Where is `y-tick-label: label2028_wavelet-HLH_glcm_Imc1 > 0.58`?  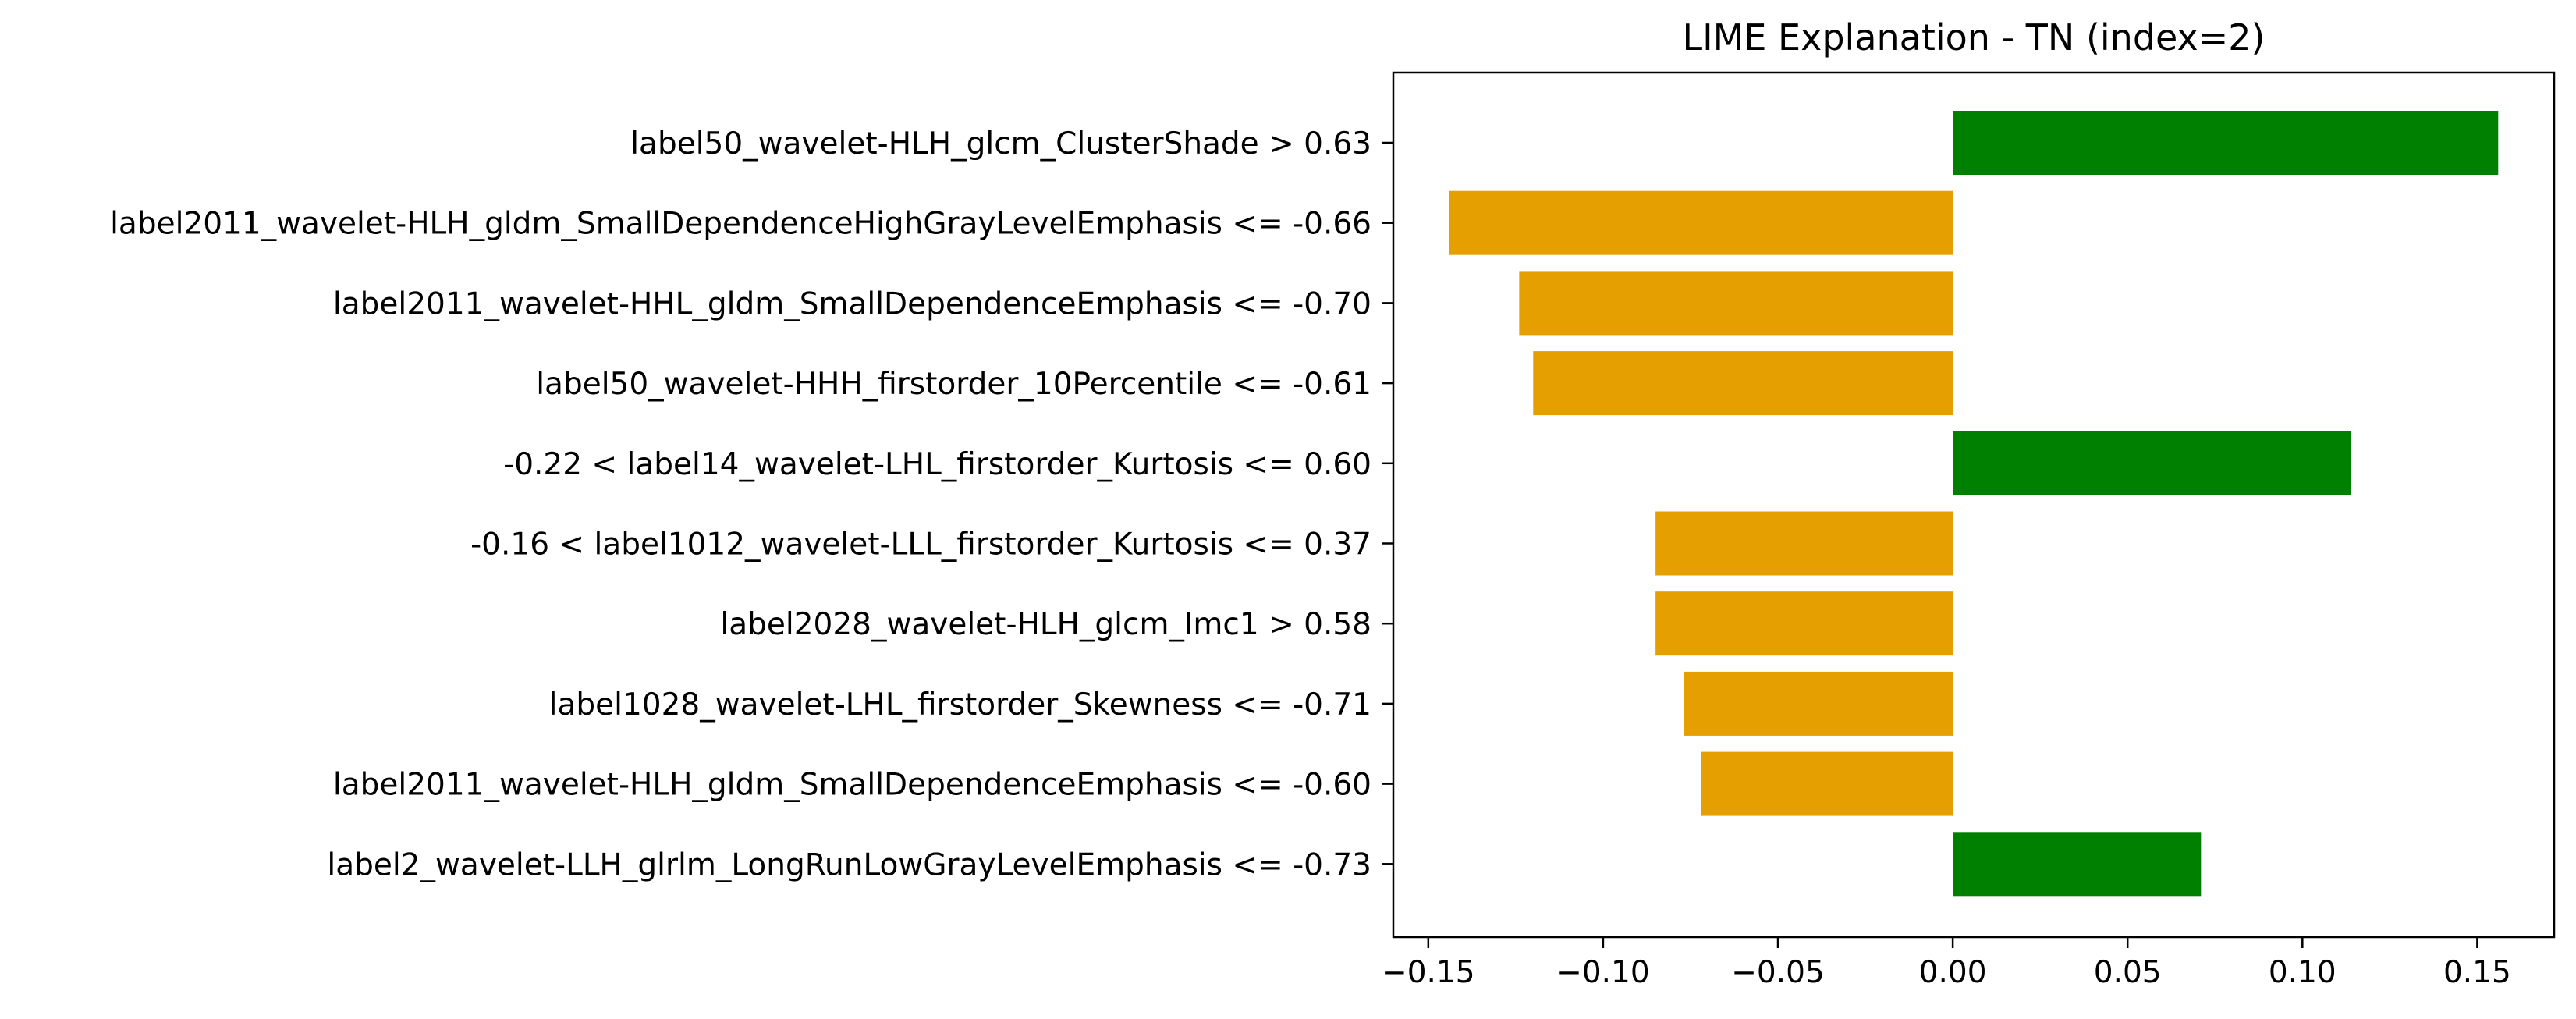 y-tick-label: label2028_wavelet-HLH_glcm_Imc1 > 0.58 is located at coordinates (1045, 624).